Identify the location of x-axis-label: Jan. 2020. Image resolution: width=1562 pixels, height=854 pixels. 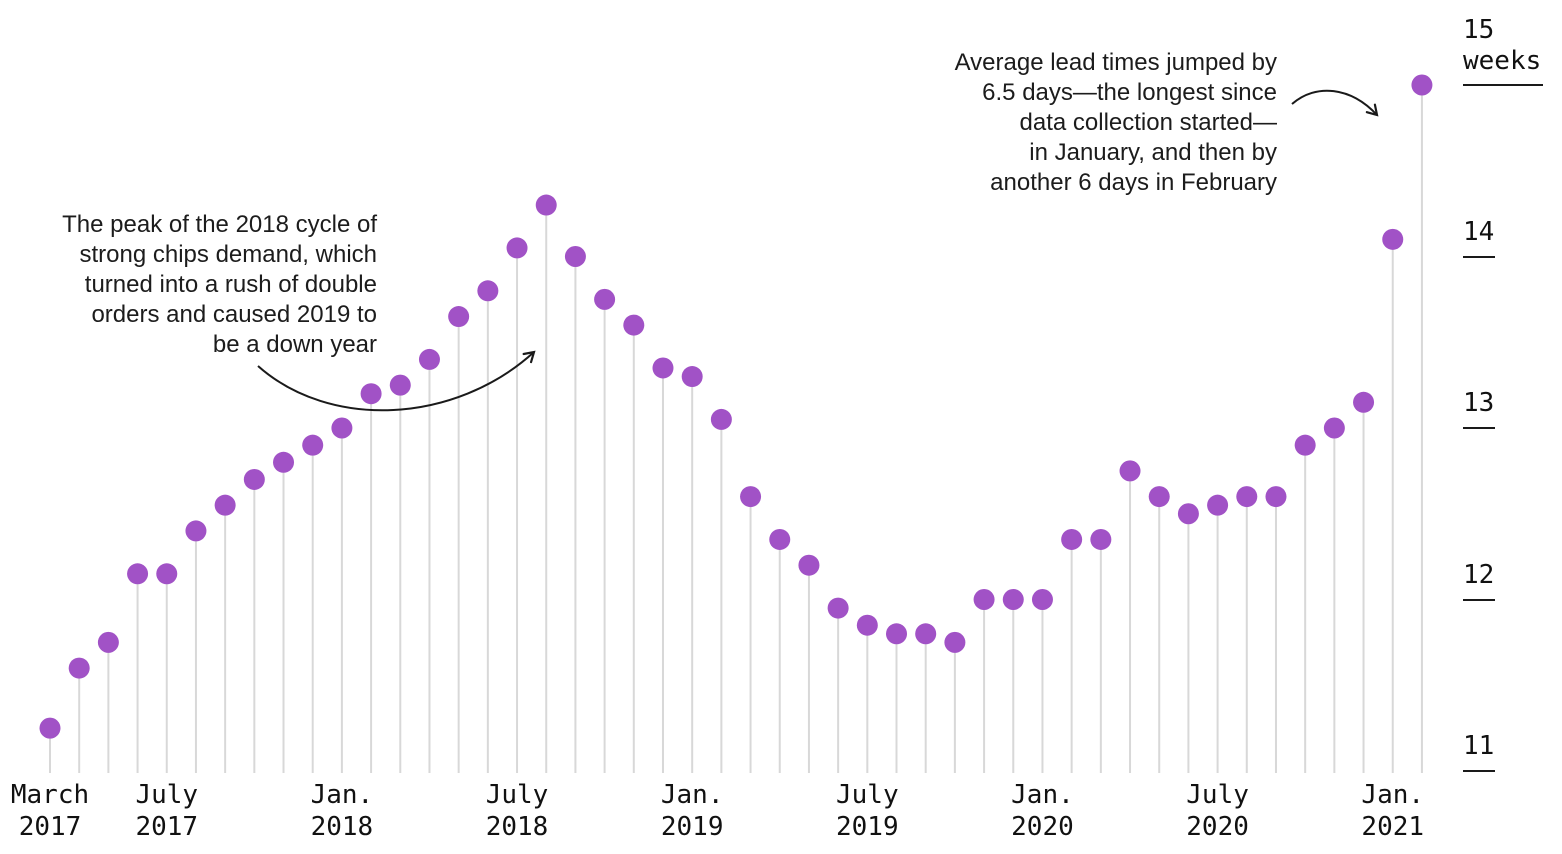
(1042, 811).